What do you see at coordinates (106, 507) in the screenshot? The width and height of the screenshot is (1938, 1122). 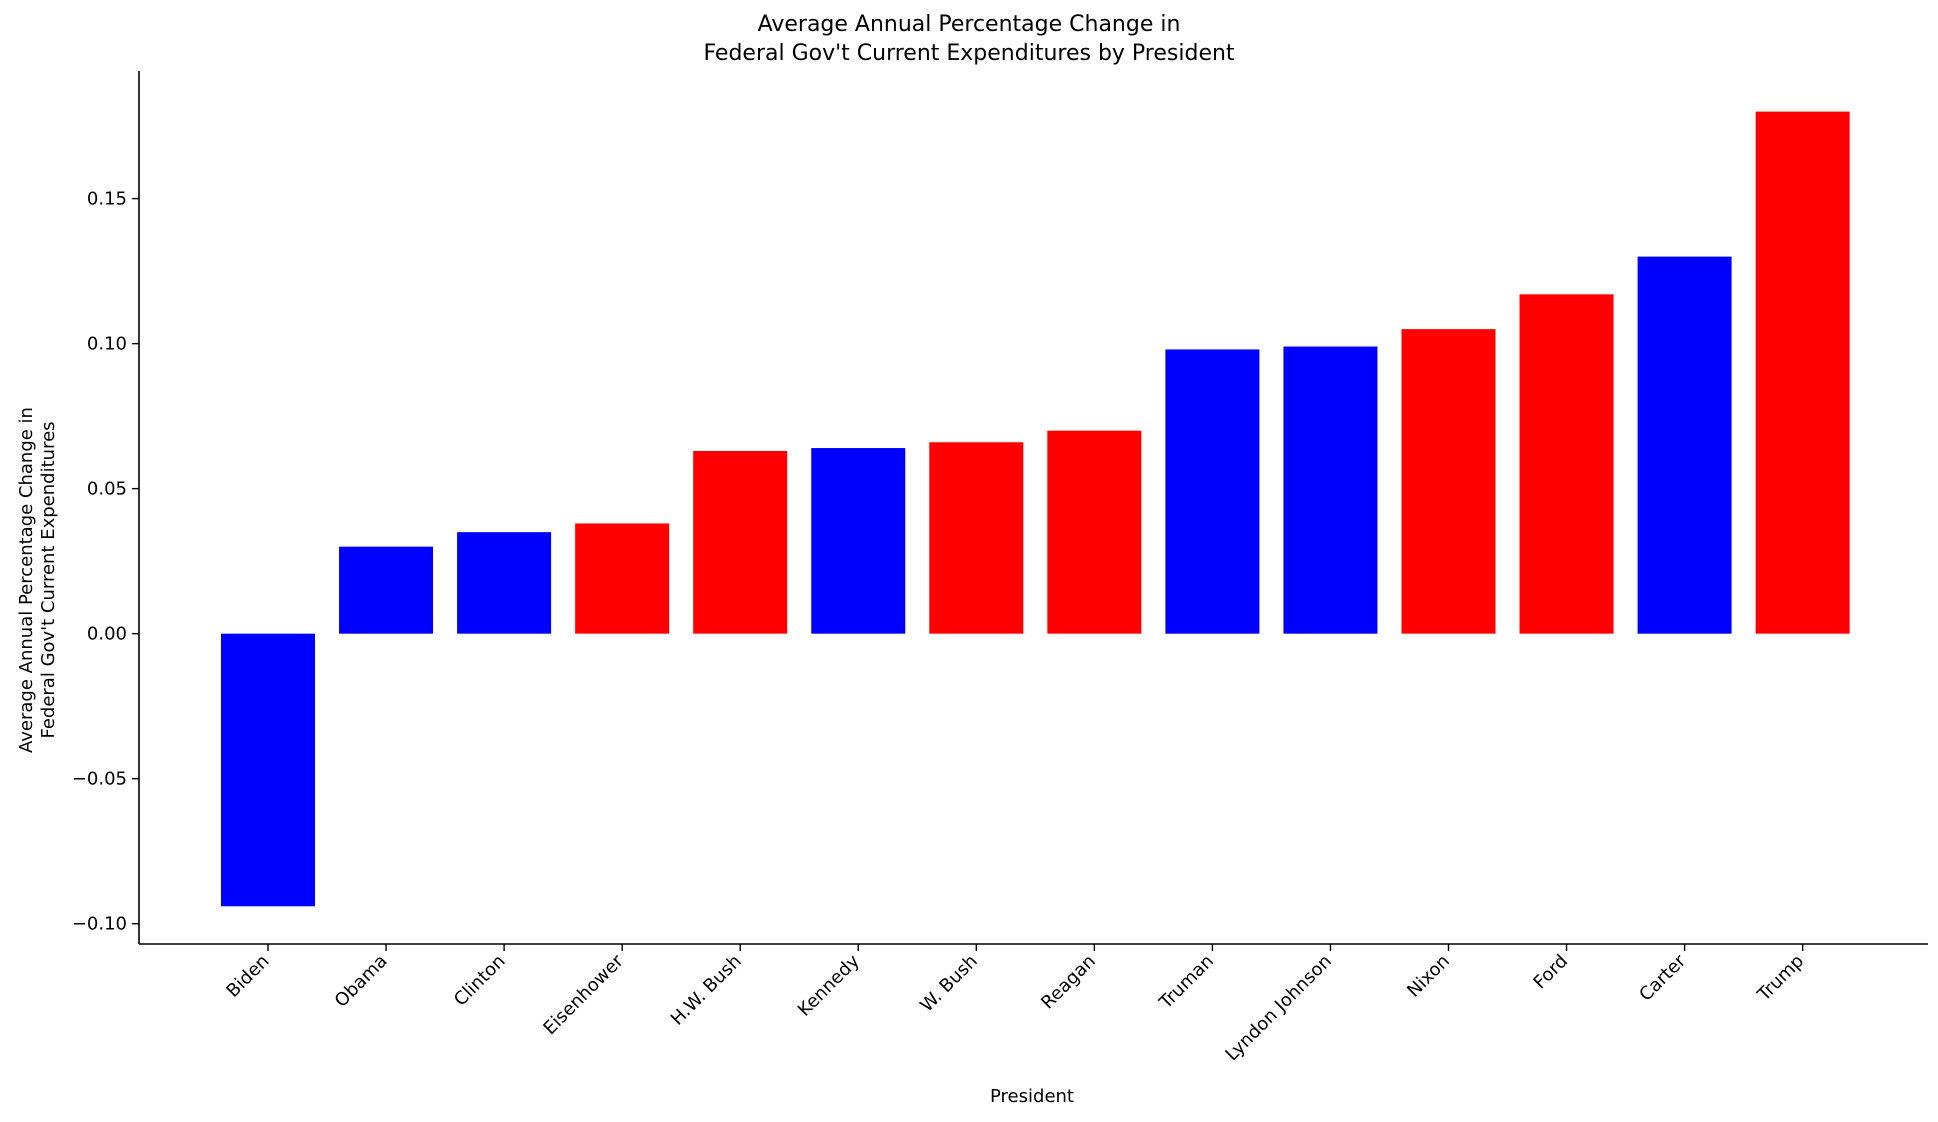 I see `y-axis: −0.10 −0.05 0.00 0.05 0.10 0.15` at bounding box center [106, 507].